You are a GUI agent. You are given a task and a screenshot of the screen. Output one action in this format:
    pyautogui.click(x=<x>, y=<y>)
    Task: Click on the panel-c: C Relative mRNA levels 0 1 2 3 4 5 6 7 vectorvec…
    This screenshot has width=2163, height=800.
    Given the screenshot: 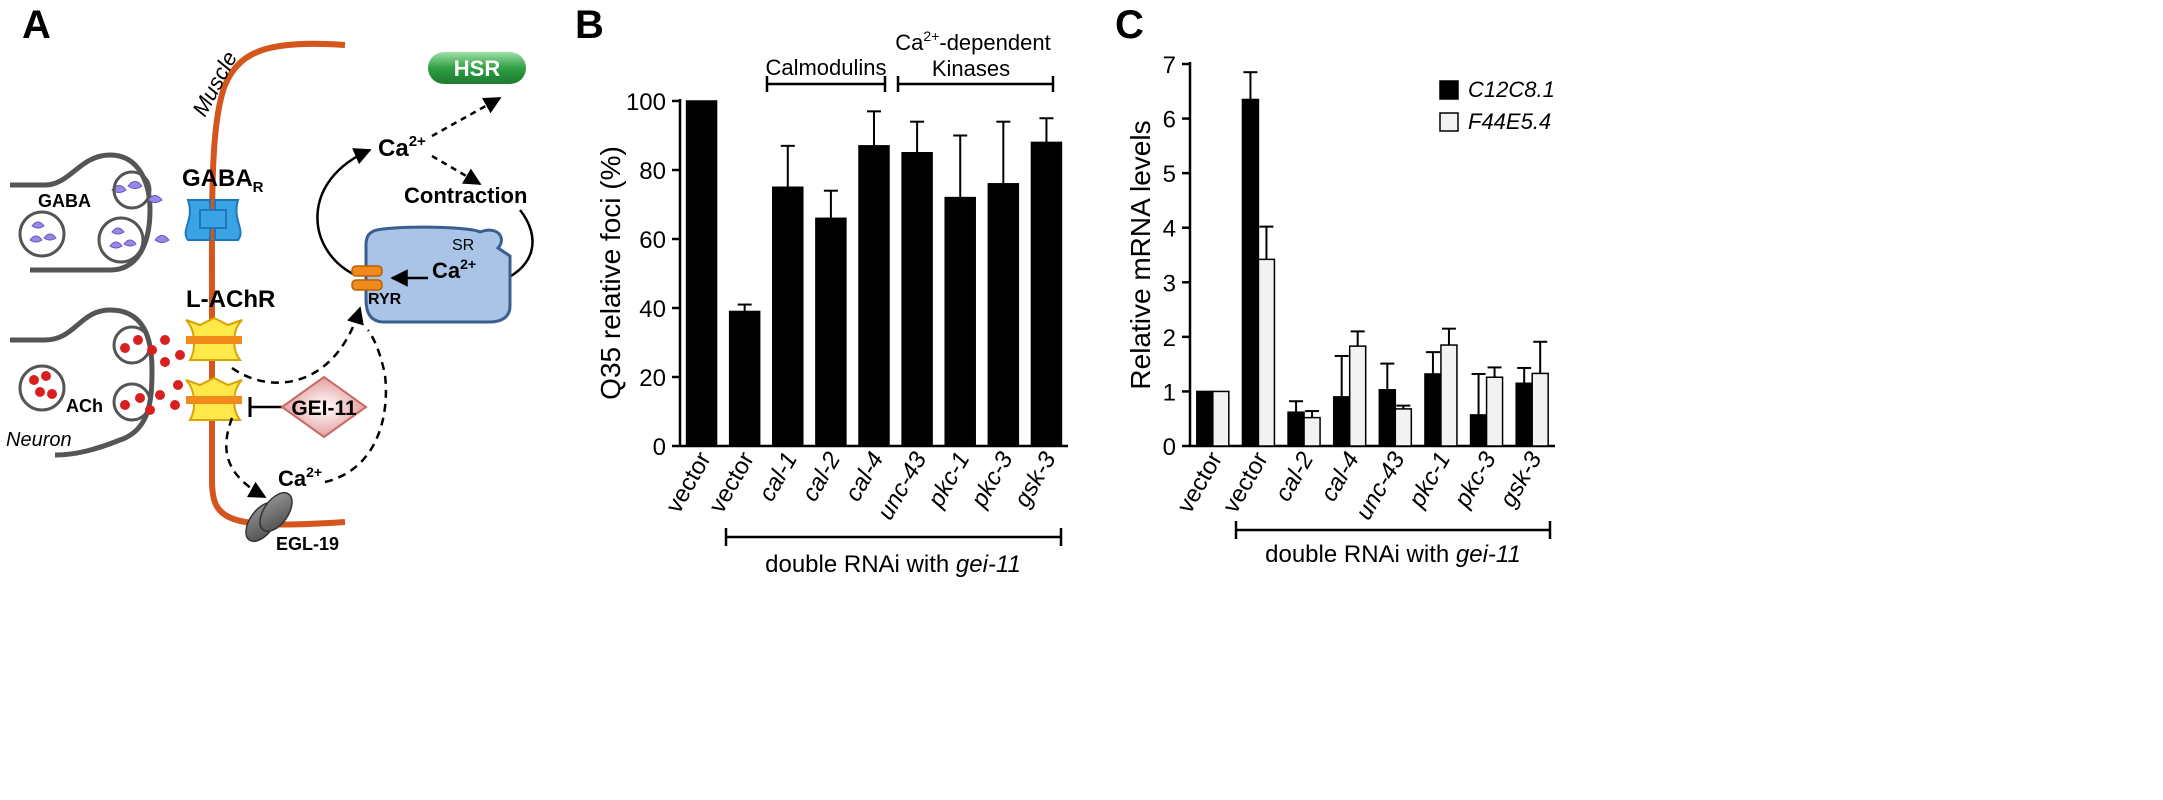 What is the action you would take?
    pyautogui.click(x=1335, y=285)
    